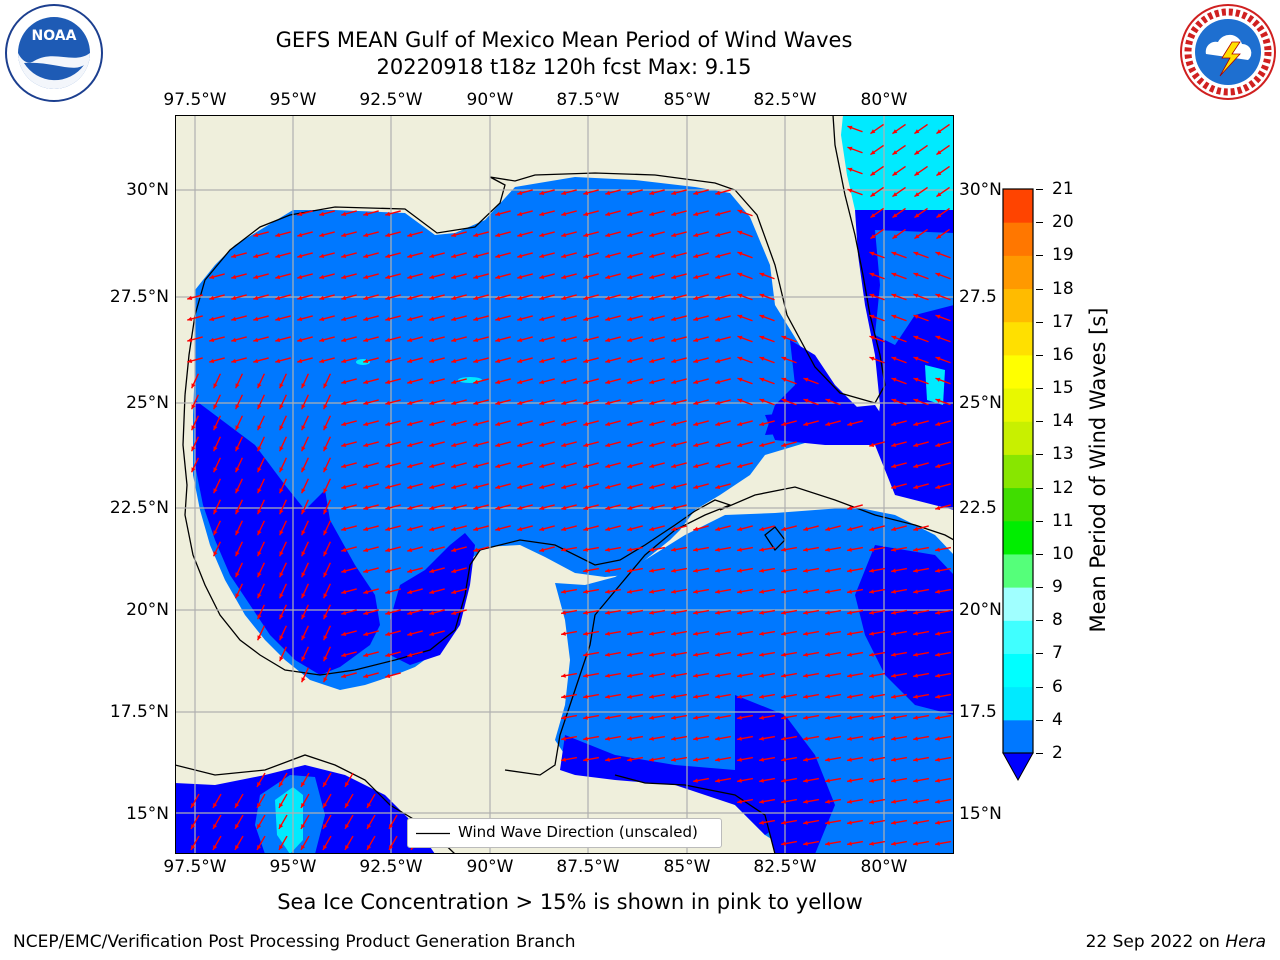 The image size is (1280, 960). What do you see at coordinates (1155, 942) in the screenshot?
I see `footer-date-text: 22 Sep 2022 on` at bounding box center [1155, 942].